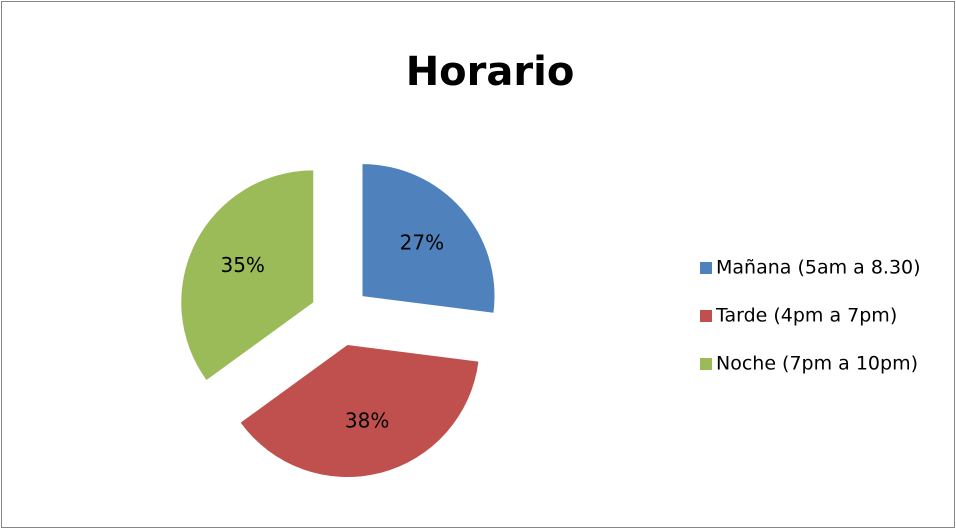 Image resolution: width=956 pixels, height=529 pixels. I want to click on data-label: 27%, so click(422, 242).